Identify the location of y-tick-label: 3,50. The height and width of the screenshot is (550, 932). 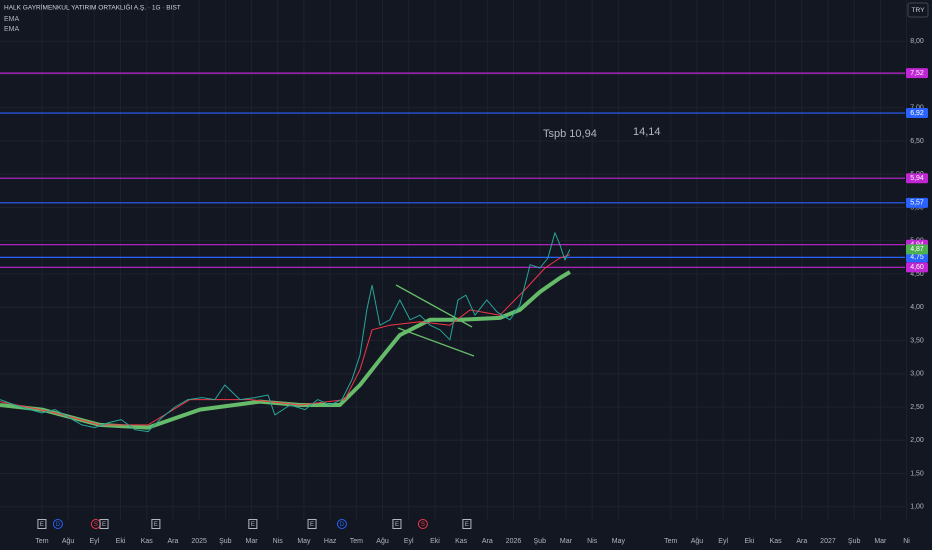
(917, 340).